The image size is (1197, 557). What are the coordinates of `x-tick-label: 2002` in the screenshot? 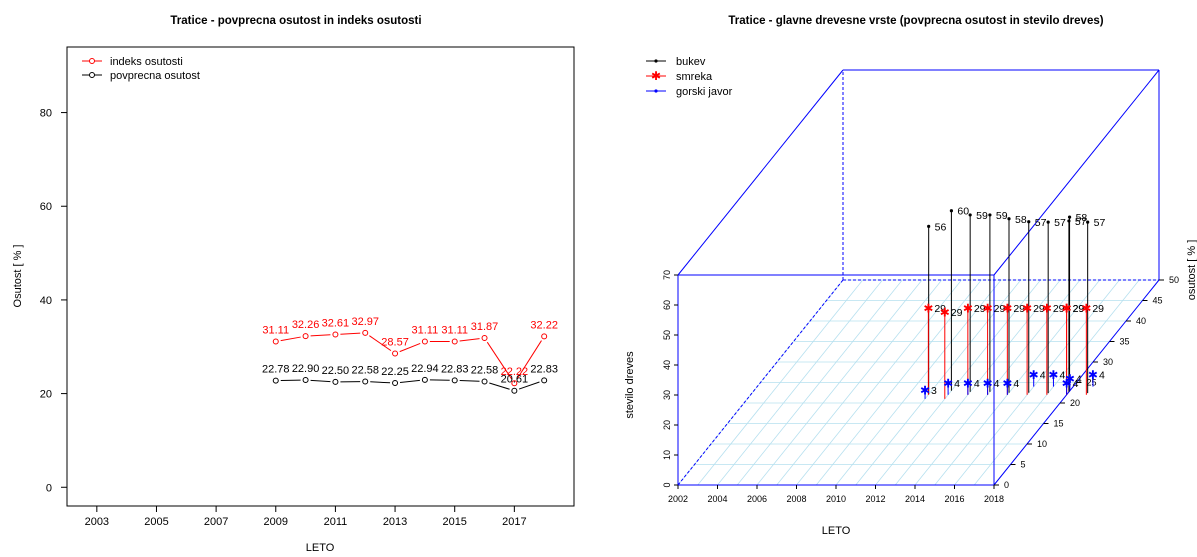 It's located at (678, 499).